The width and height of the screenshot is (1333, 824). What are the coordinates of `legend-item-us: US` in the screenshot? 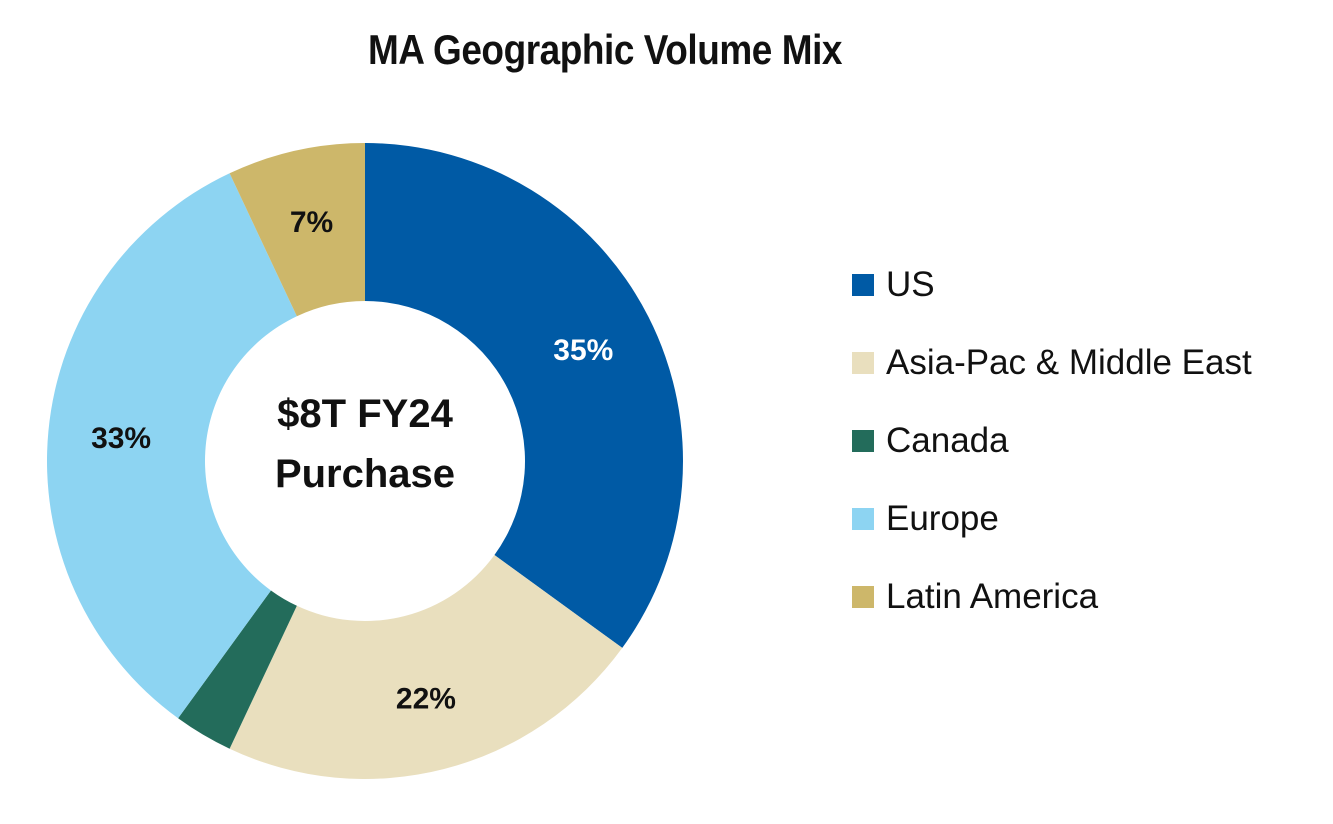 It's located at (1082, 285).